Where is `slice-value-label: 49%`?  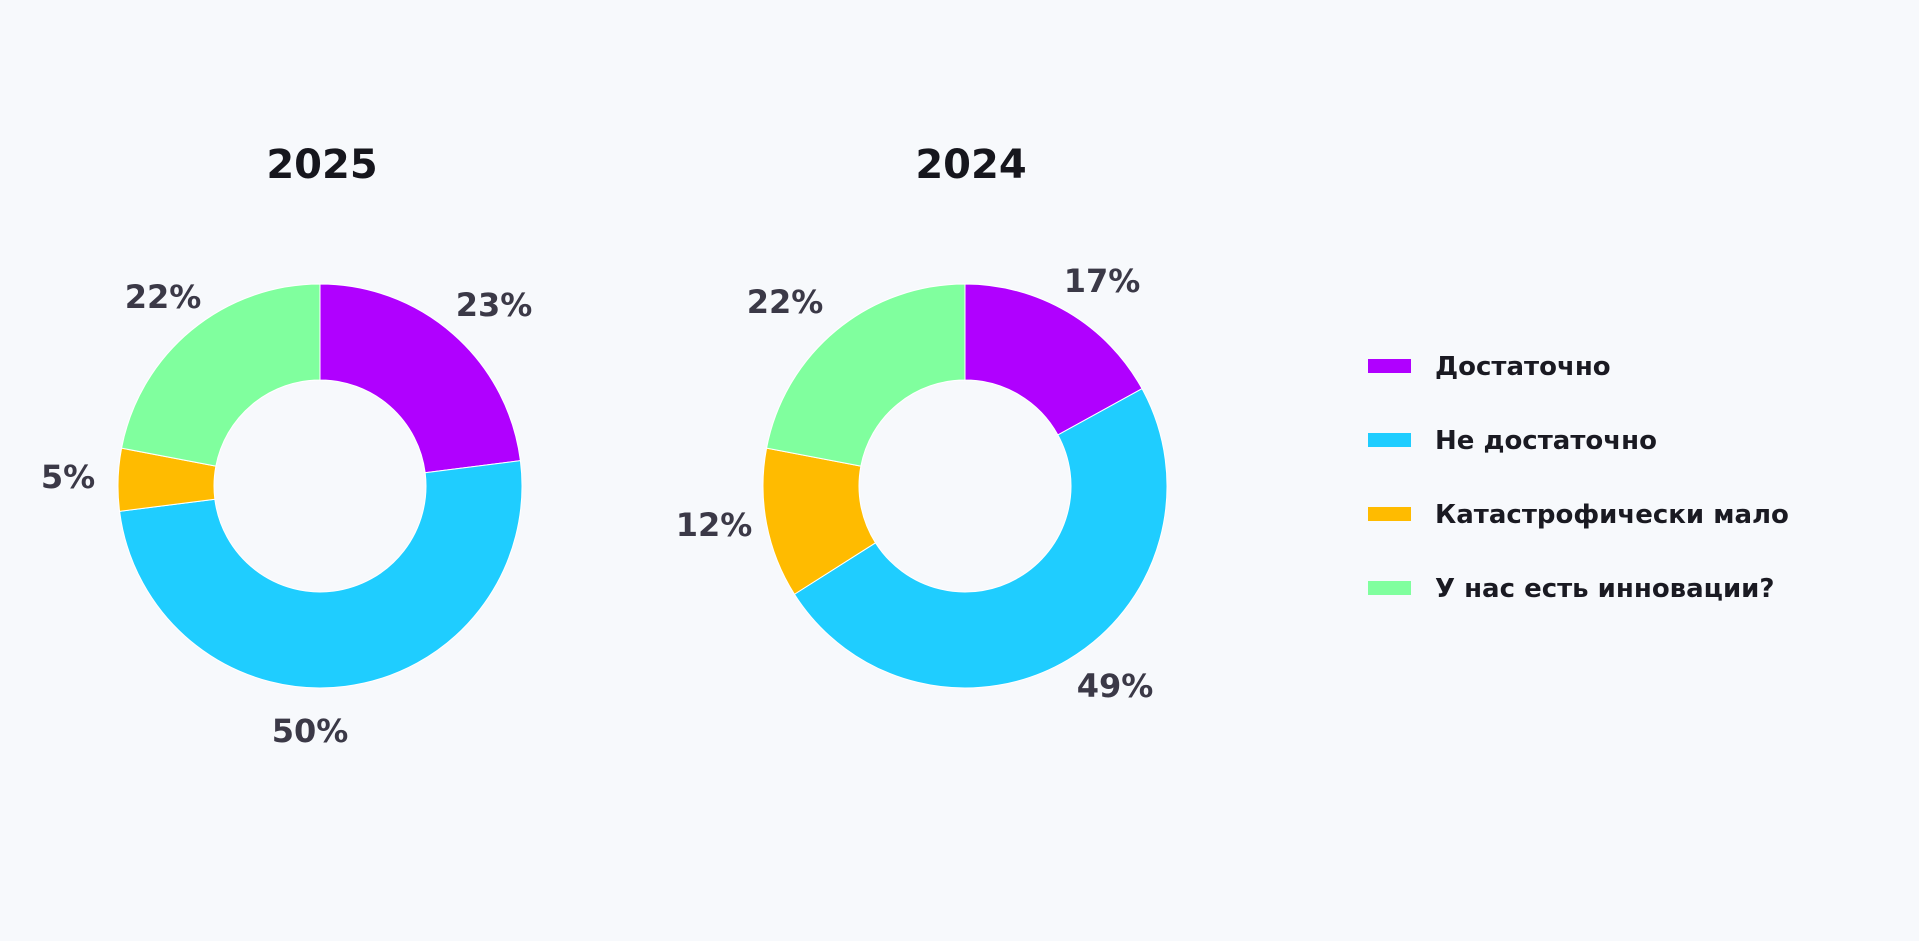 slice-value-label: 49% is located at coordinates (1115, 686).